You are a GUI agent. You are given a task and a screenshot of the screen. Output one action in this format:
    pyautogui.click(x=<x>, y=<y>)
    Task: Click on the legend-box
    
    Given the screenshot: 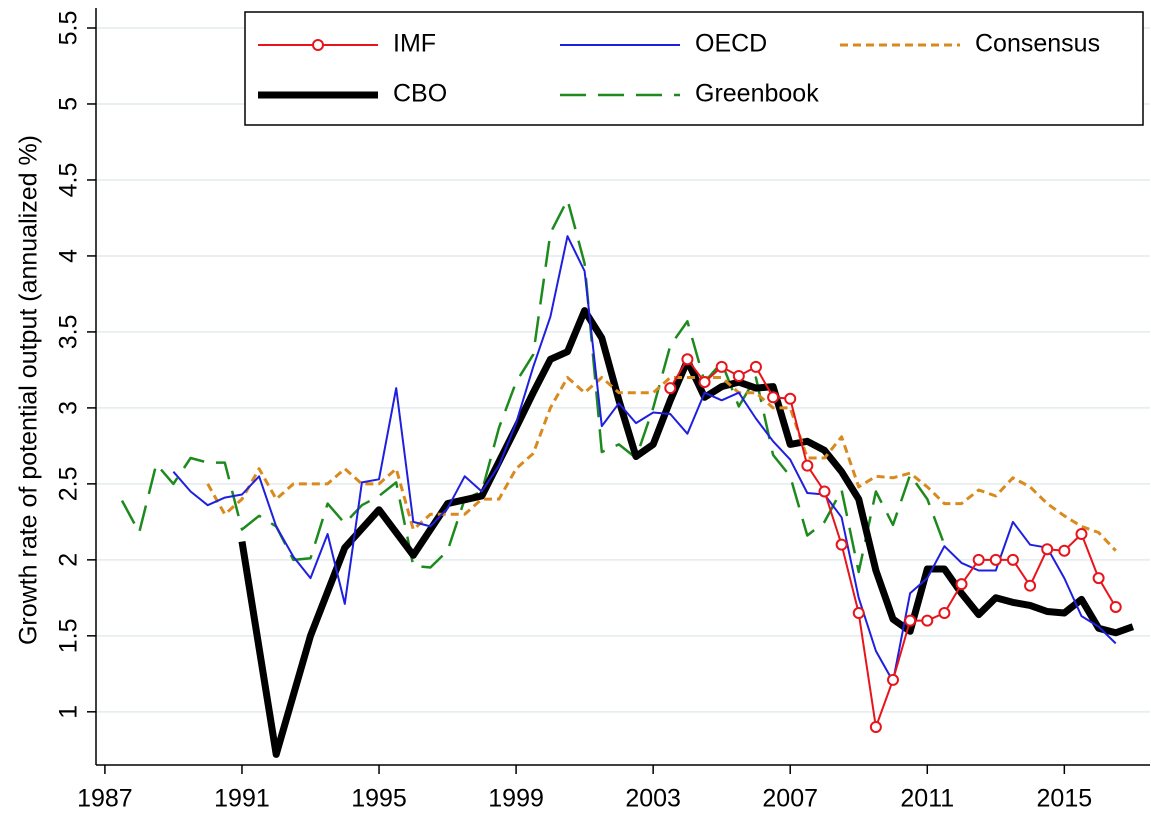 What is the action you would take?
    pyautogui.click(x=694, y=68)
    